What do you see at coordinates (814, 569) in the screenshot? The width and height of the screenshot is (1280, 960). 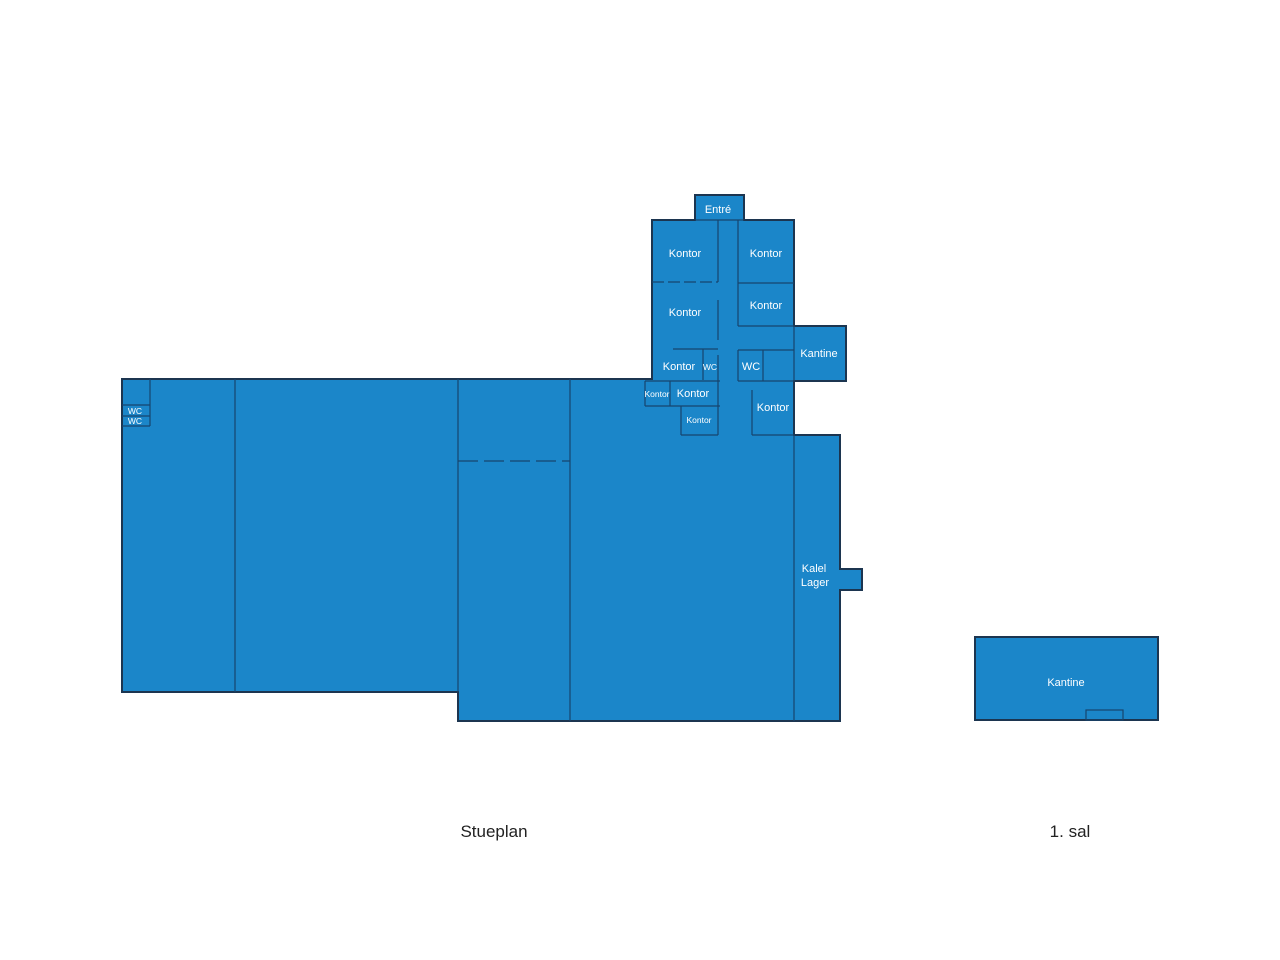 I see `room-label-kalel: Kalel` at bounding box center [814, 569].